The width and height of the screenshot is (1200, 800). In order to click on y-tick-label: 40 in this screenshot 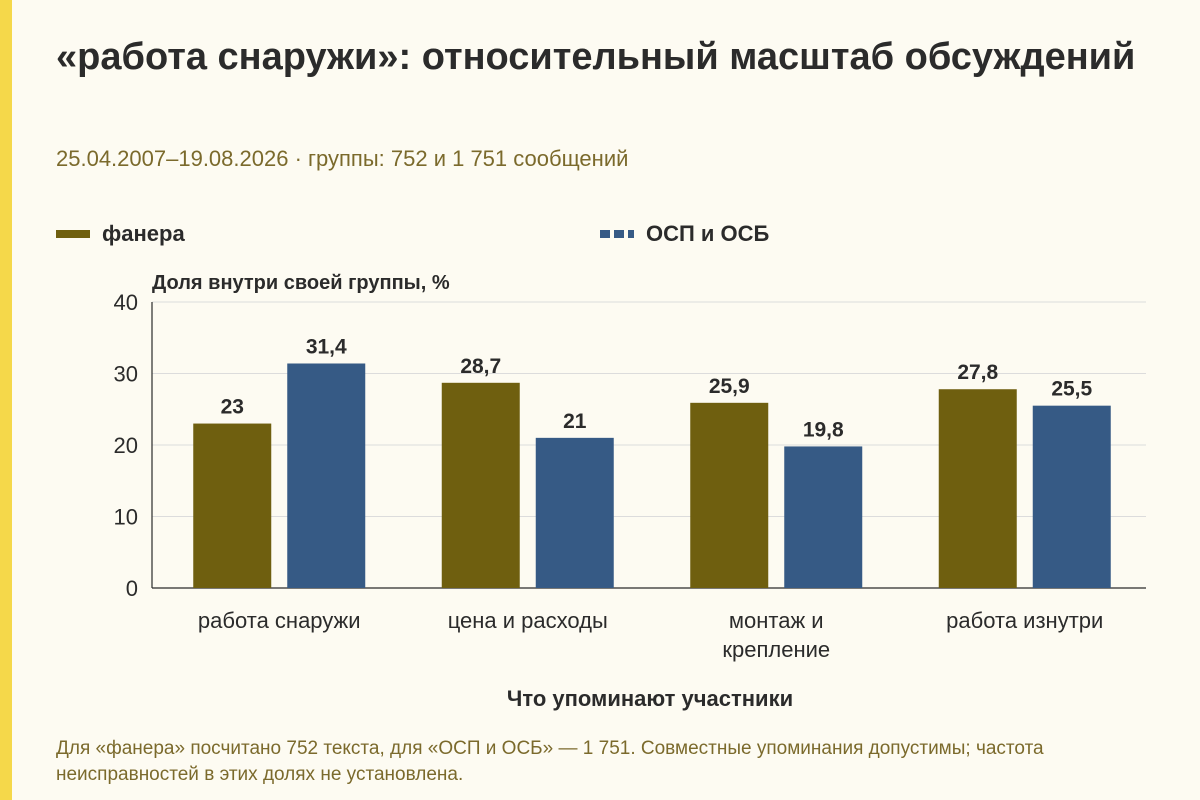, I will do `click(126, 302)`.